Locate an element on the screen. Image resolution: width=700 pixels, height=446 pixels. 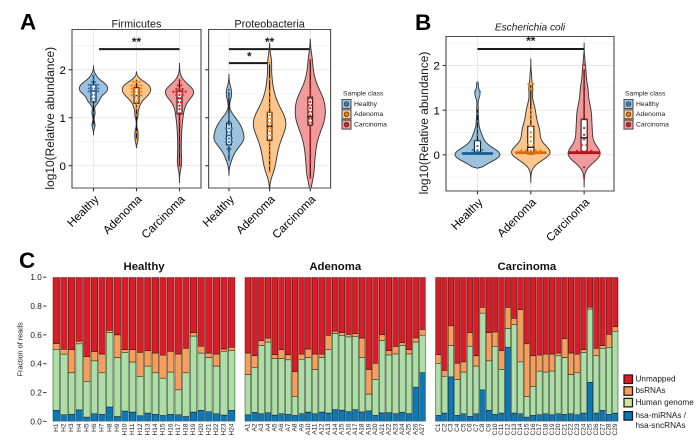
svg-text: A2 is located at coordinates (254, 427).